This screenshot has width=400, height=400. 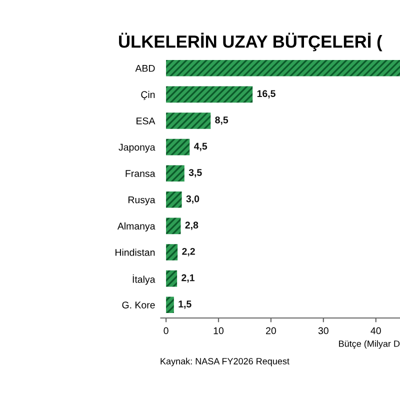 I want to click on y-tick-label: İtalya, so click(x=144, y=279).